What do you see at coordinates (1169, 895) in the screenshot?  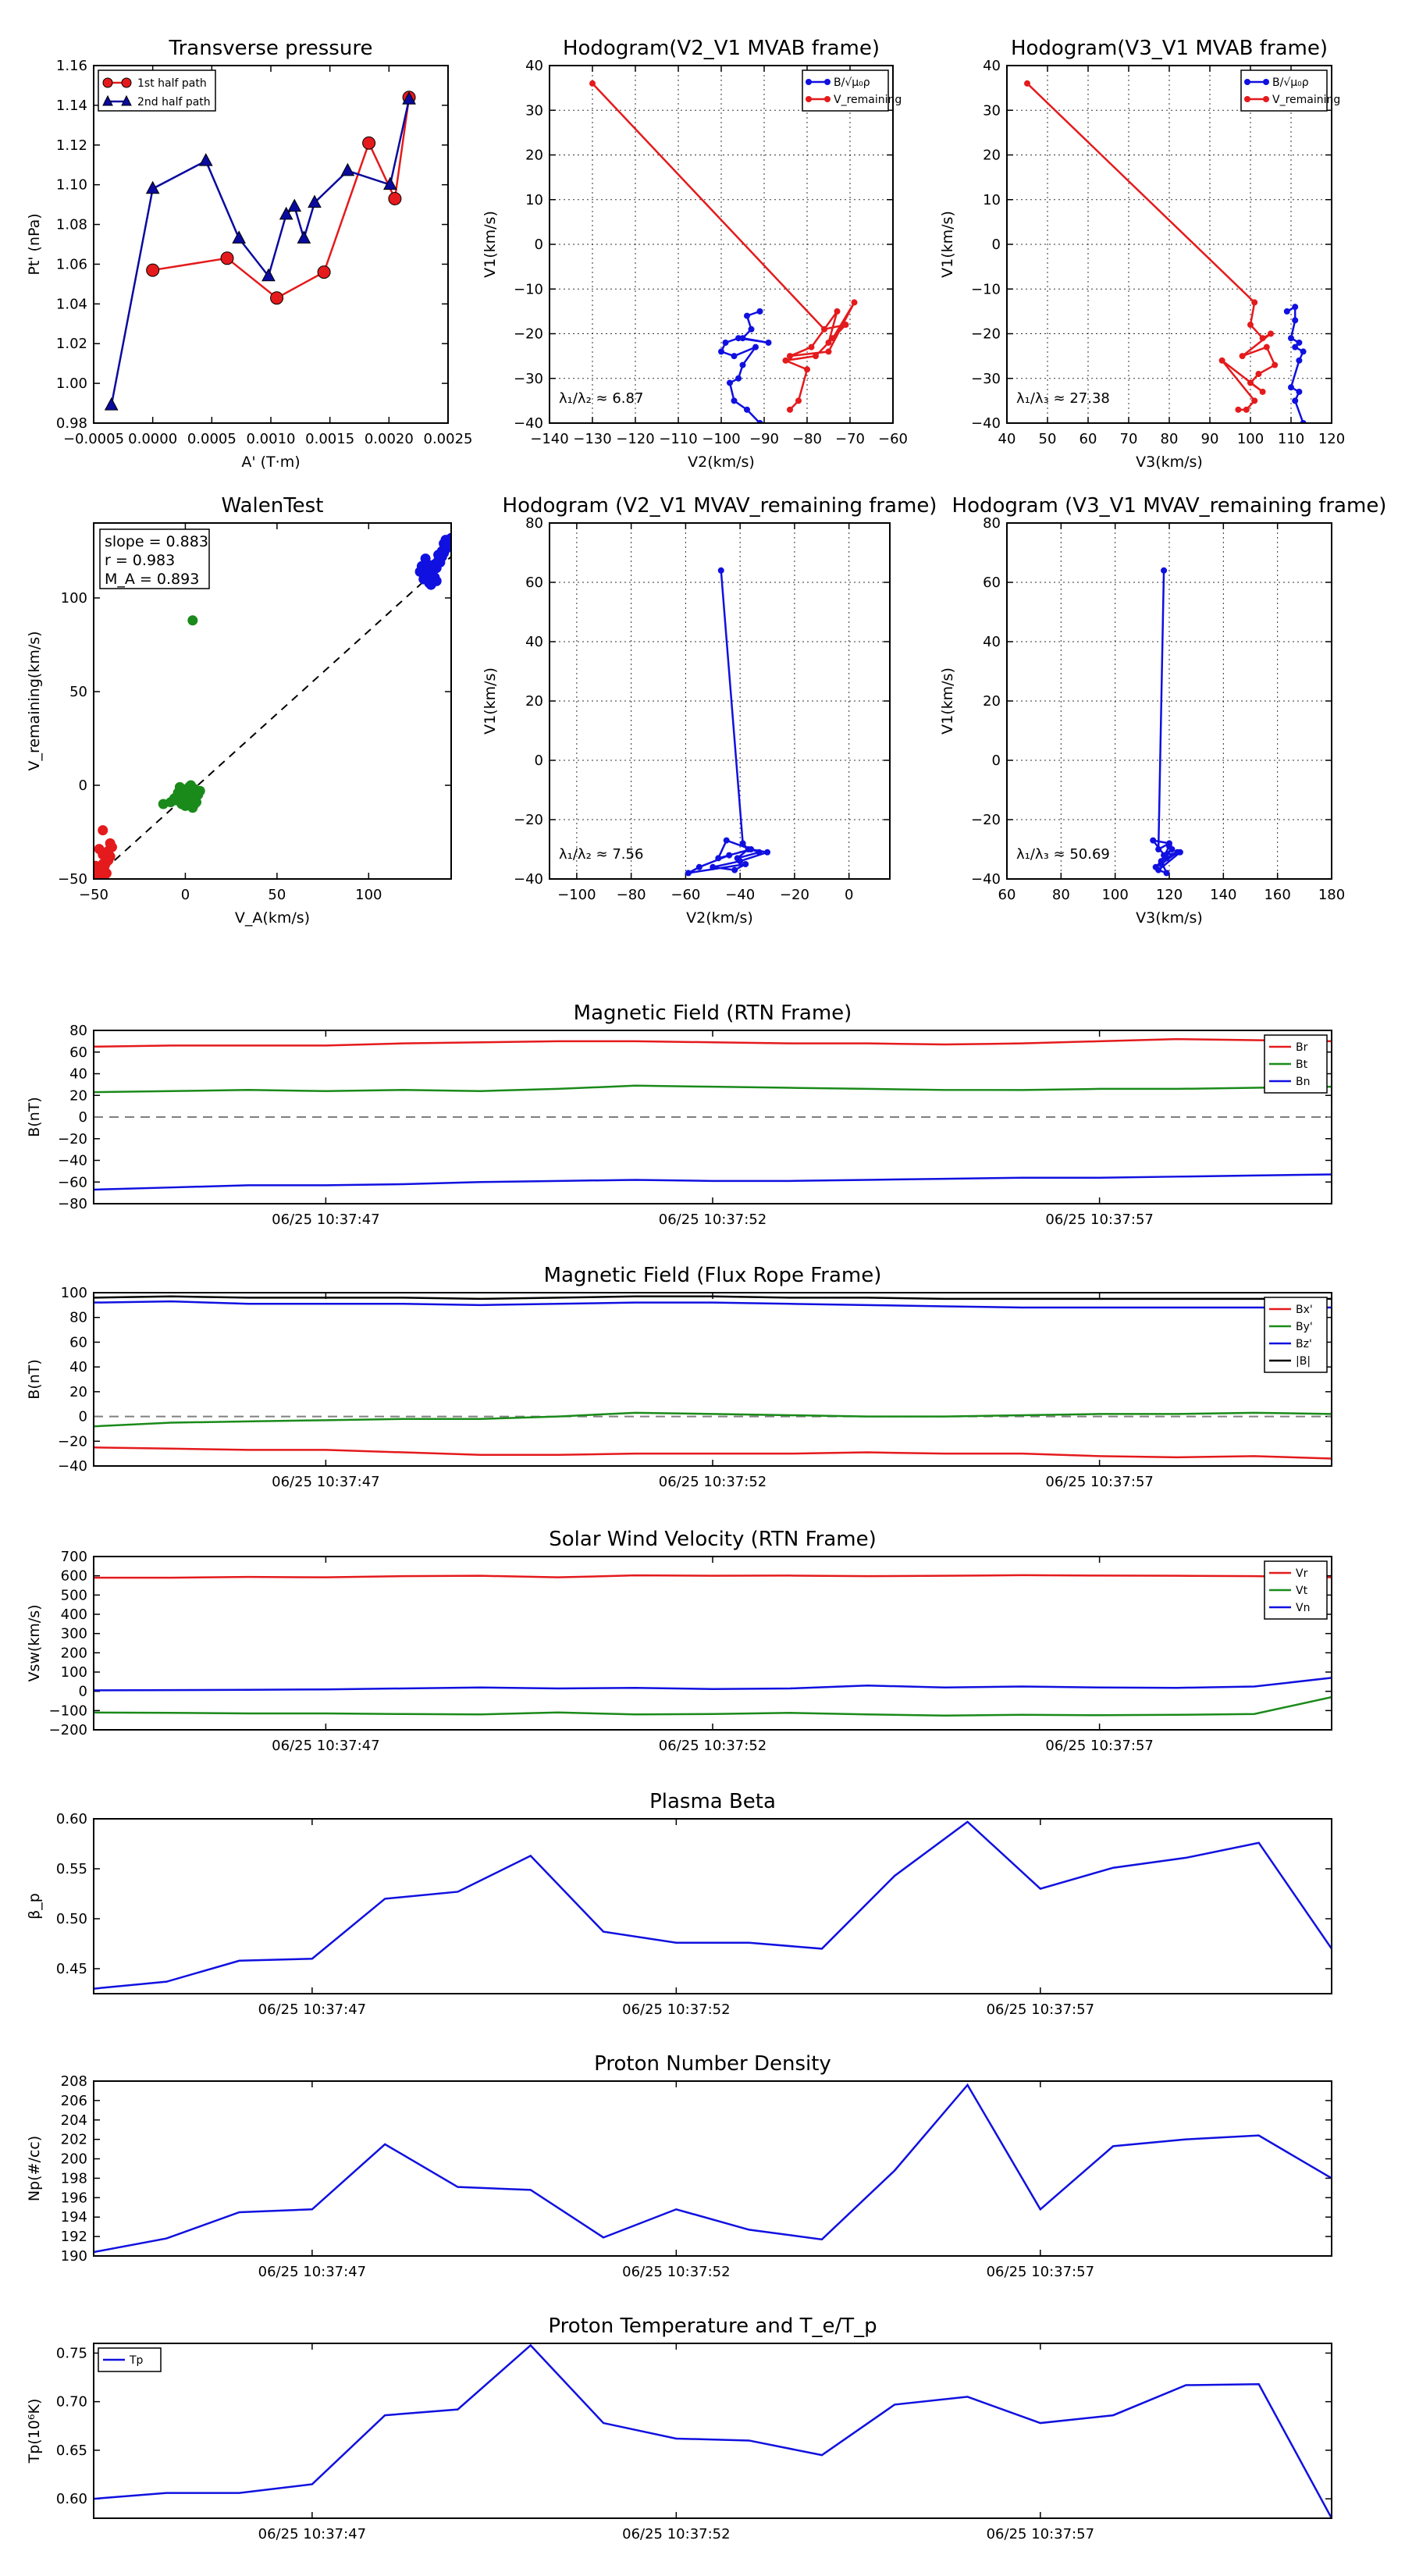 I see `x-tick-label: 120` at bounding box center [1169, 895].